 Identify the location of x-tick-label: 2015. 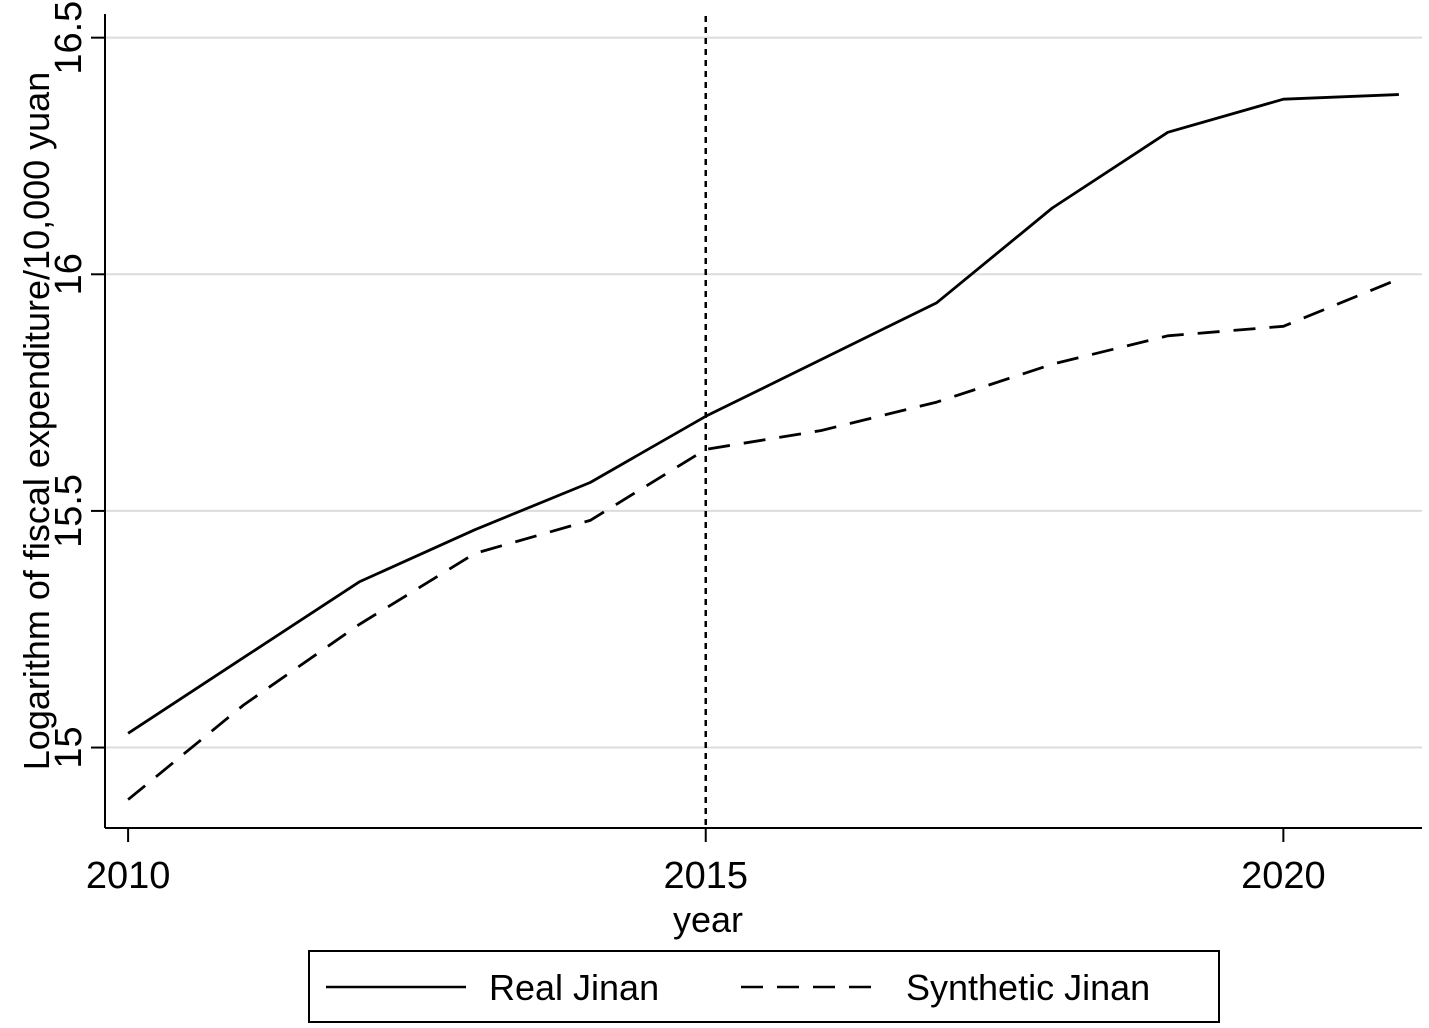
(705, 876).